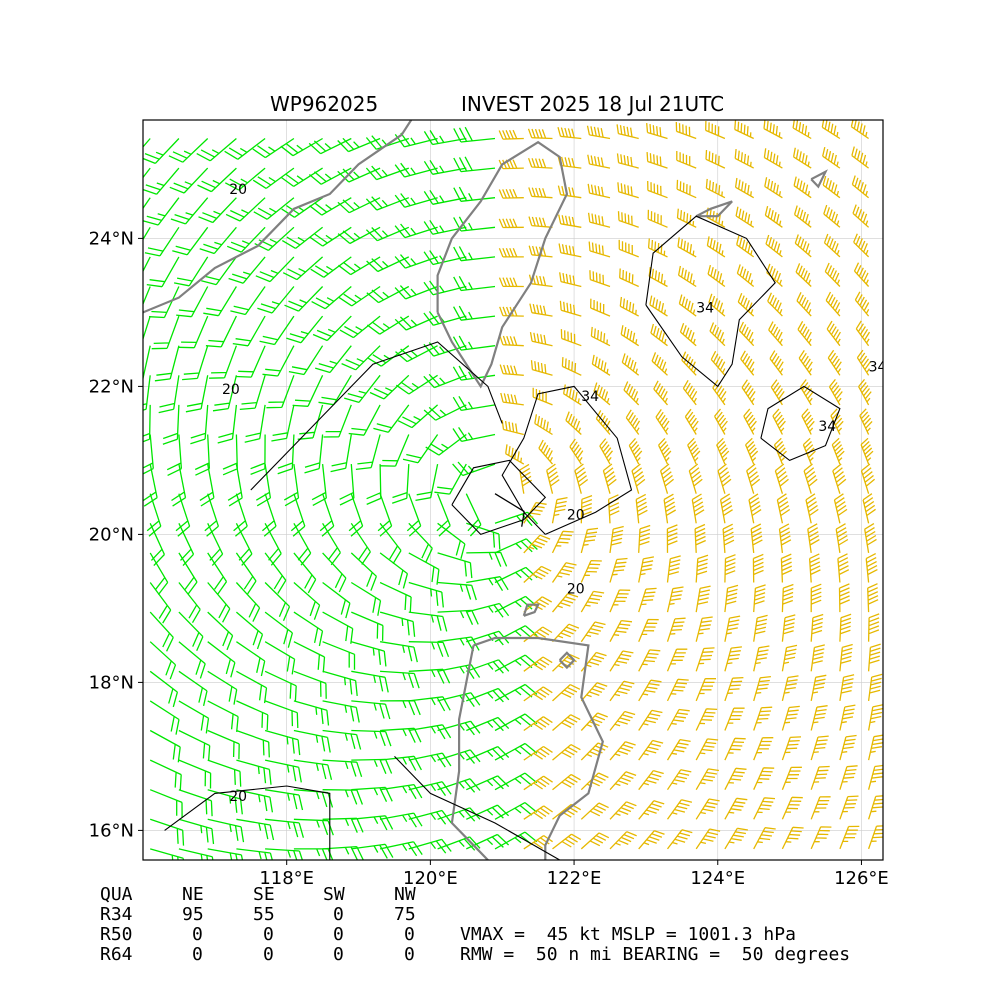 The image size is (1000, 1000). Describe the element at coordinates (827, 427) in the screenshot. I see `contour-label: 34` at that location.